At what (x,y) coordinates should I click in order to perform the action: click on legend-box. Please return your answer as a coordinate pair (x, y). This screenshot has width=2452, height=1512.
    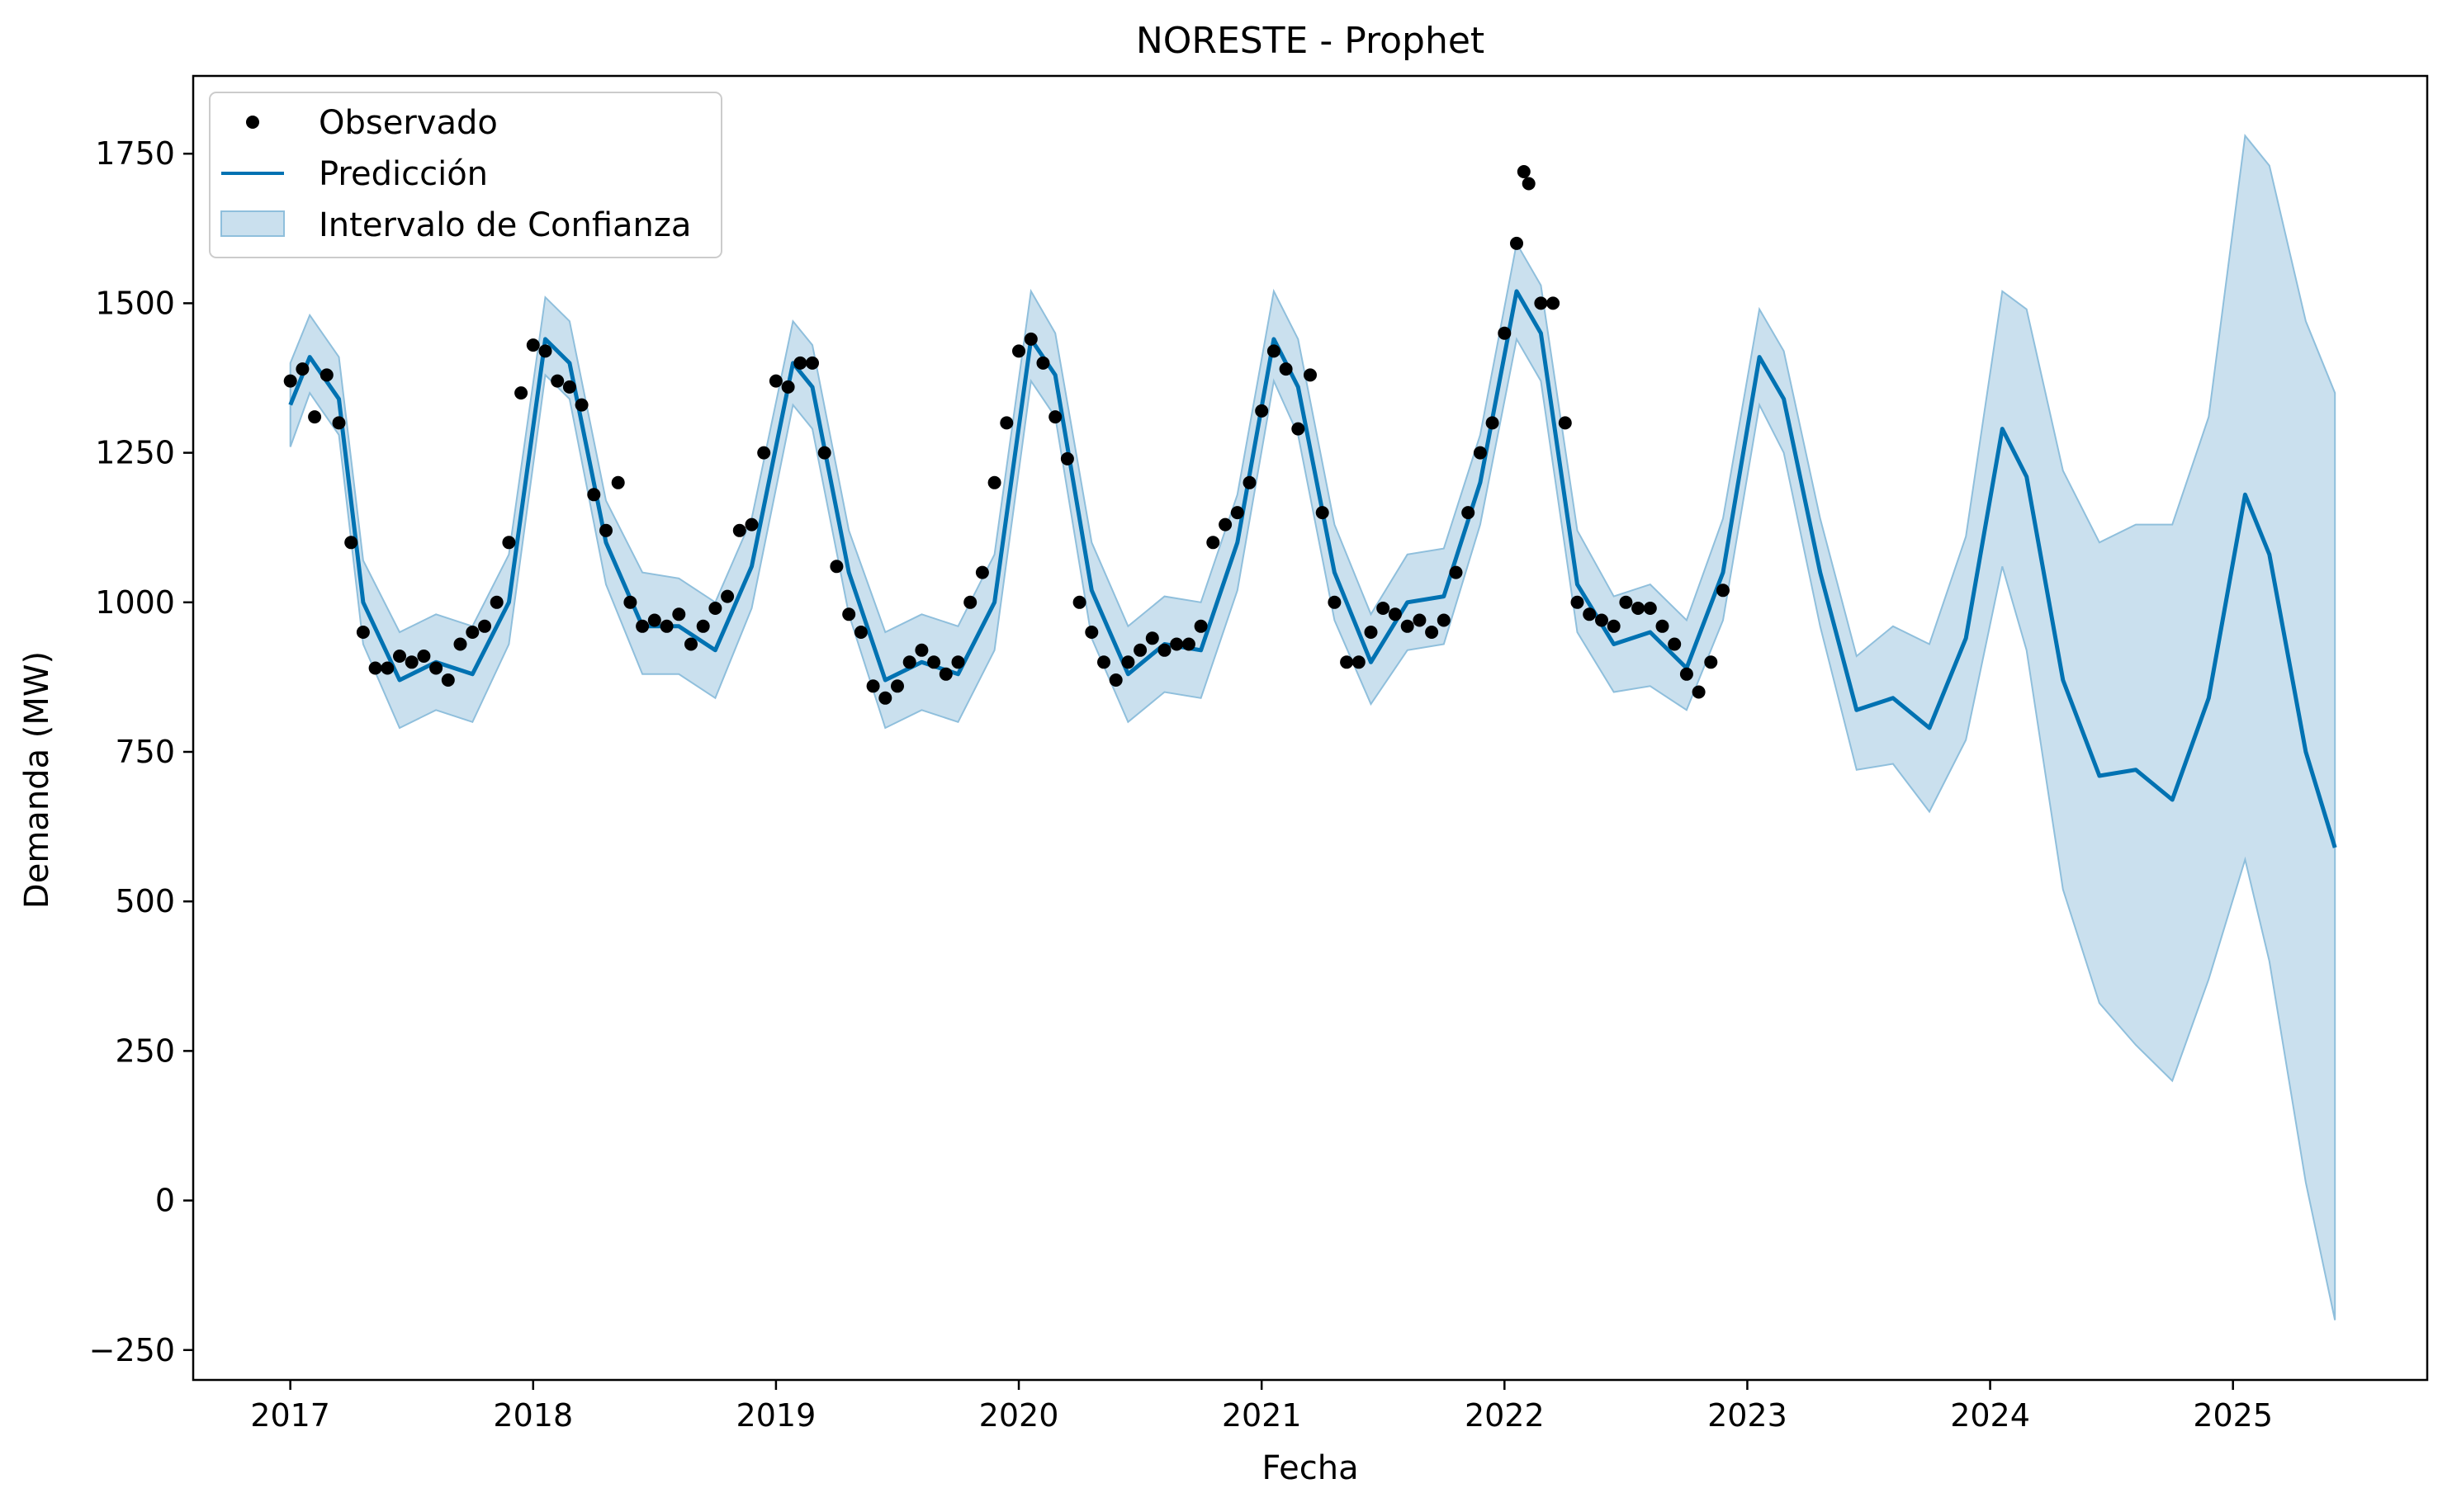
    Looking at the image, I should click on (465, 175).